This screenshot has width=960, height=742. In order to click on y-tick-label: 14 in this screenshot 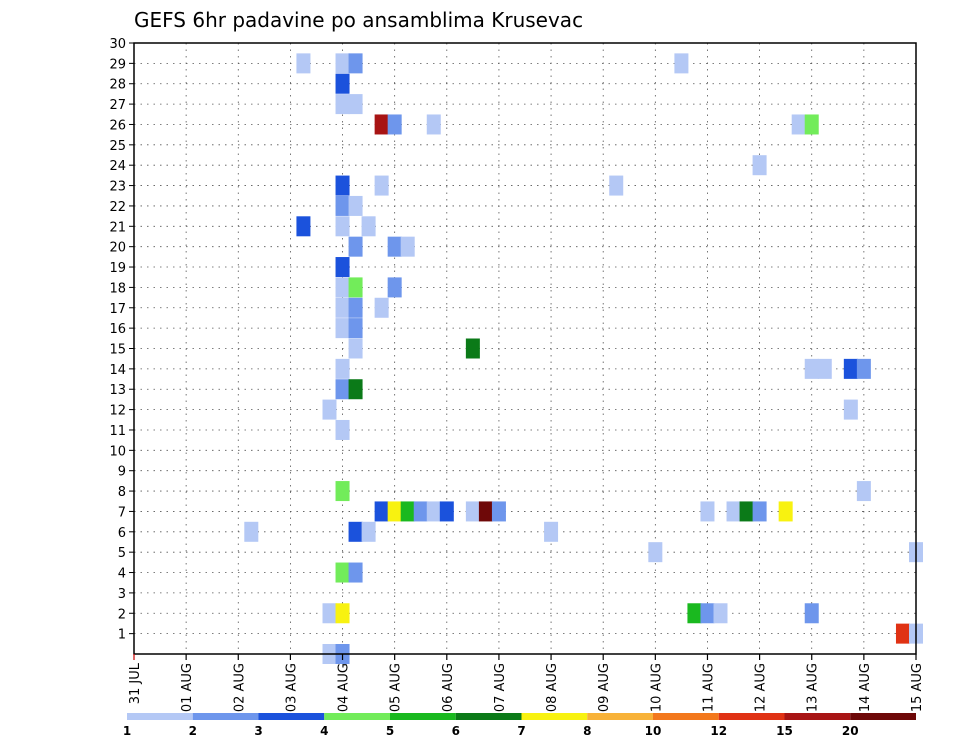, I will do `click(117, 370)`.